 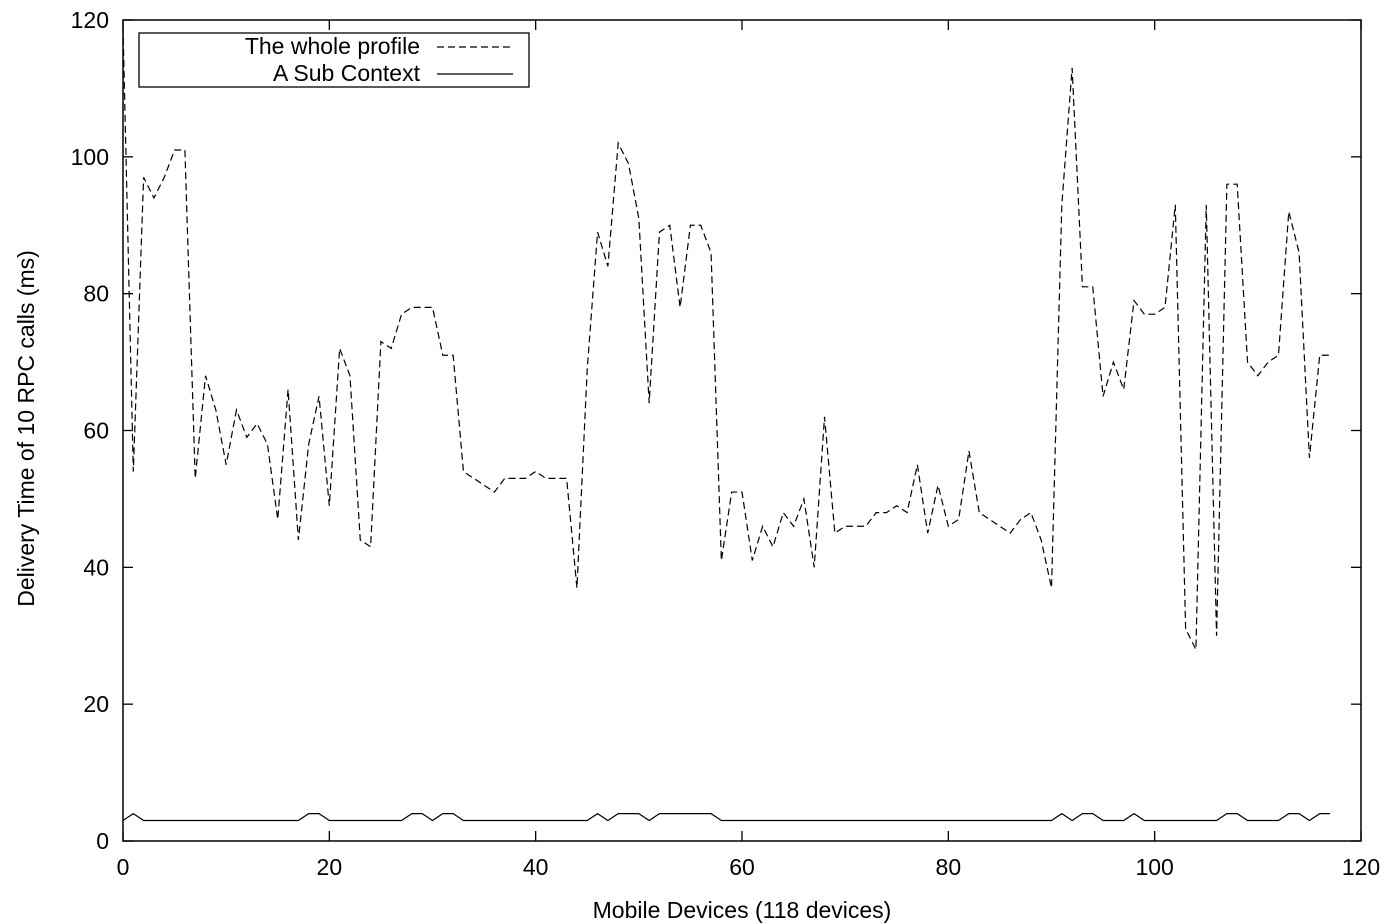 What do you see at coordinates (727, 817) in the screenshot?
I see `series-line-sub-context` at bounding box center [727, 817].